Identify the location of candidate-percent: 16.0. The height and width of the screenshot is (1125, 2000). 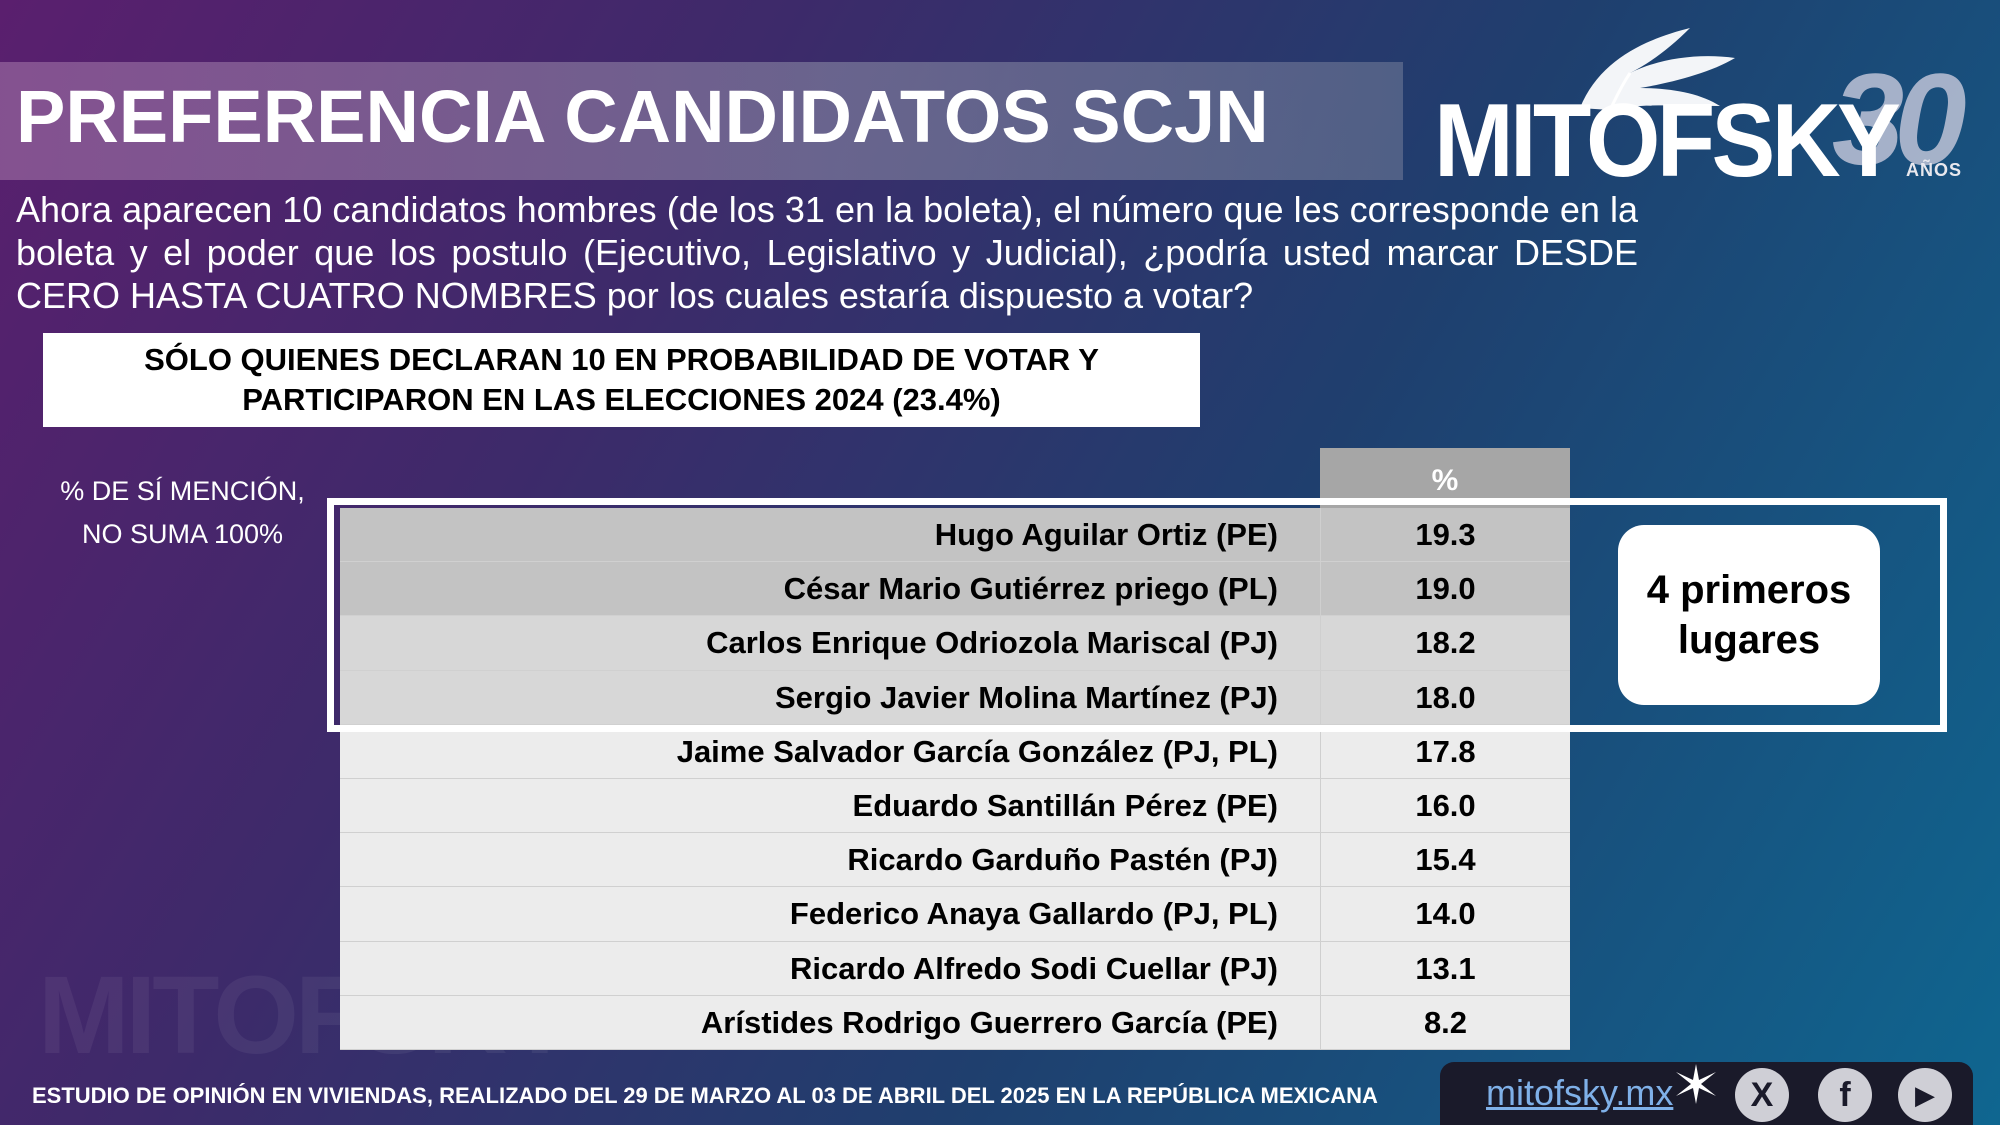
(1445, 805).